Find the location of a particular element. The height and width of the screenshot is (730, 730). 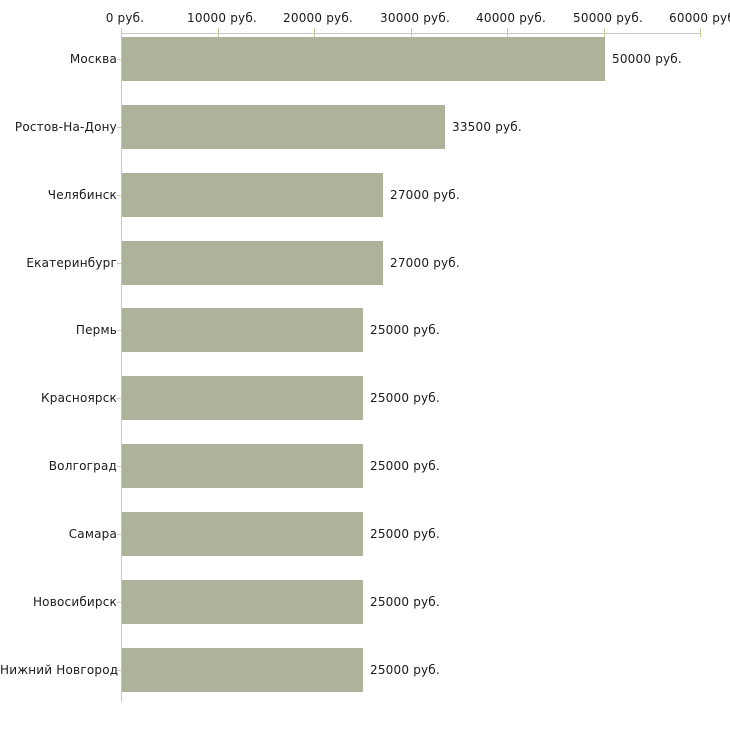

x-axis-line is located at coordinates (410, 33).